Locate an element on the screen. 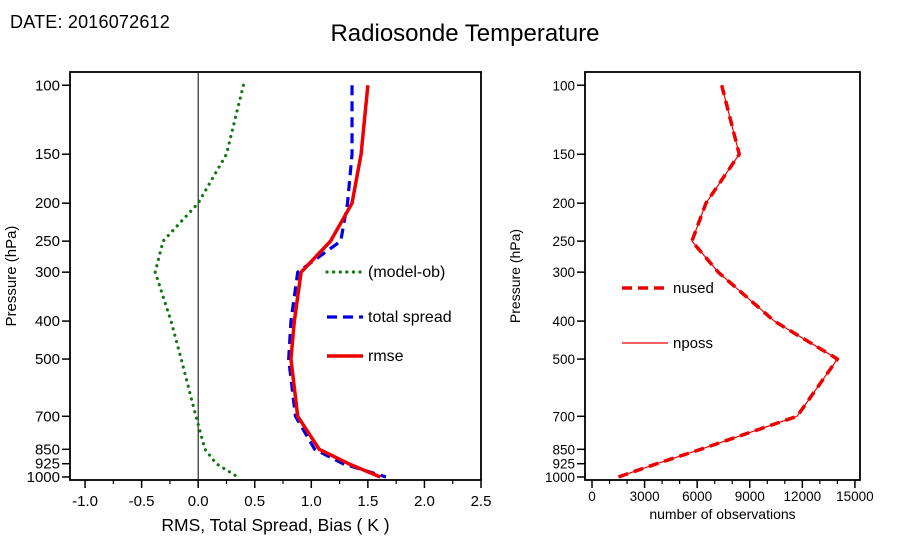  line-rmse is located at coordinates (335, 282).